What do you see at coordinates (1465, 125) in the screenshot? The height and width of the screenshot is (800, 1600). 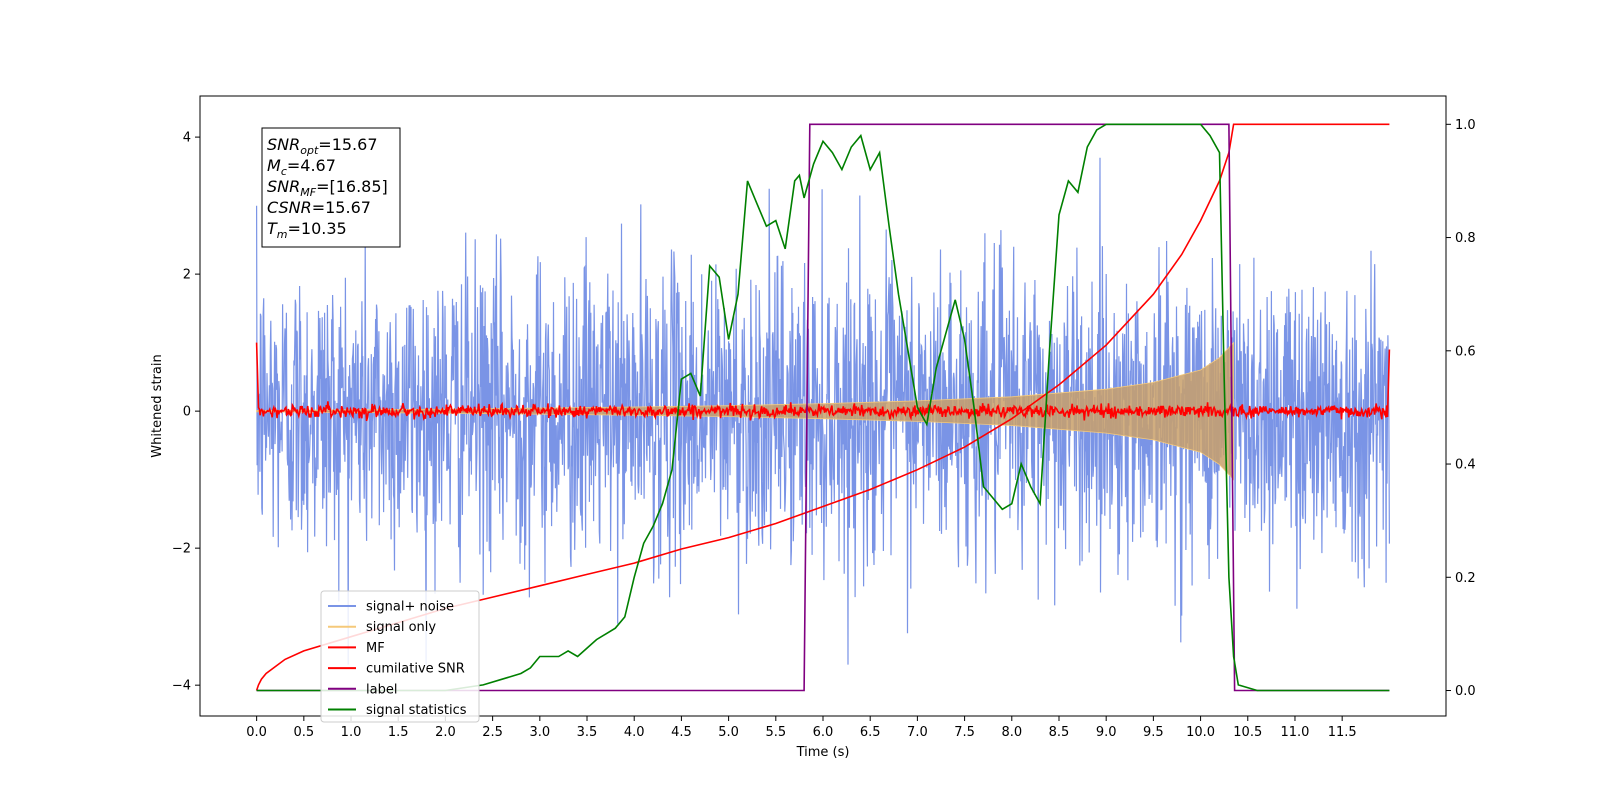 I see `y-right-tick-label: 1.0` at bounding box center [1465, 125].